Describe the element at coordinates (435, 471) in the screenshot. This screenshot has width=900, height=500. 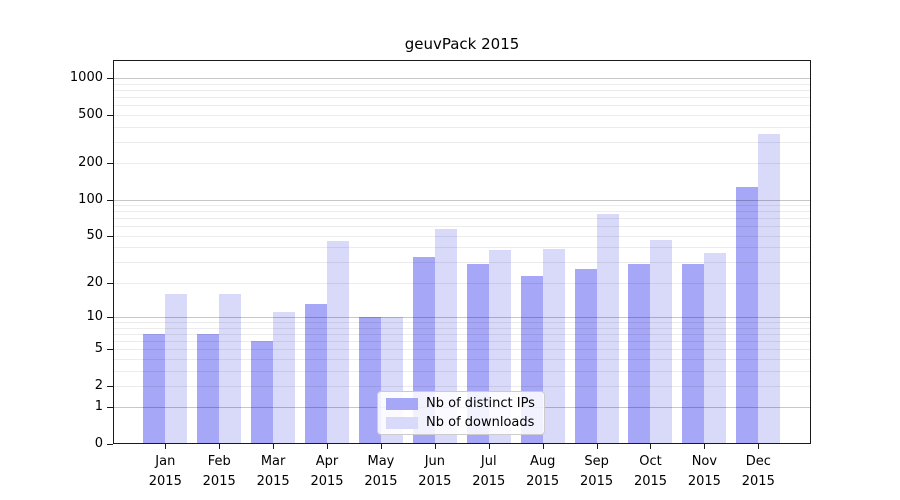
I see `x-tick-label: Jun 2015` at that location.